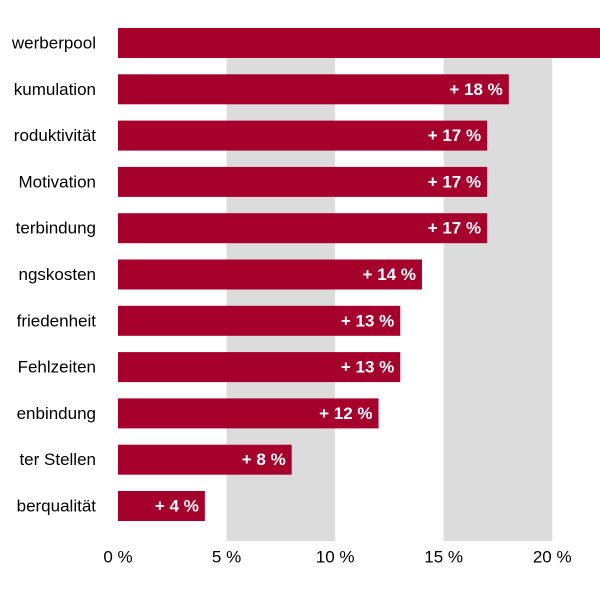 This screenshot has height=600, width=600. What do you see at coordinates (552, 556) in the screenshot?
I see `x-tick-label: 20 %` at bounding box center [552, 556].